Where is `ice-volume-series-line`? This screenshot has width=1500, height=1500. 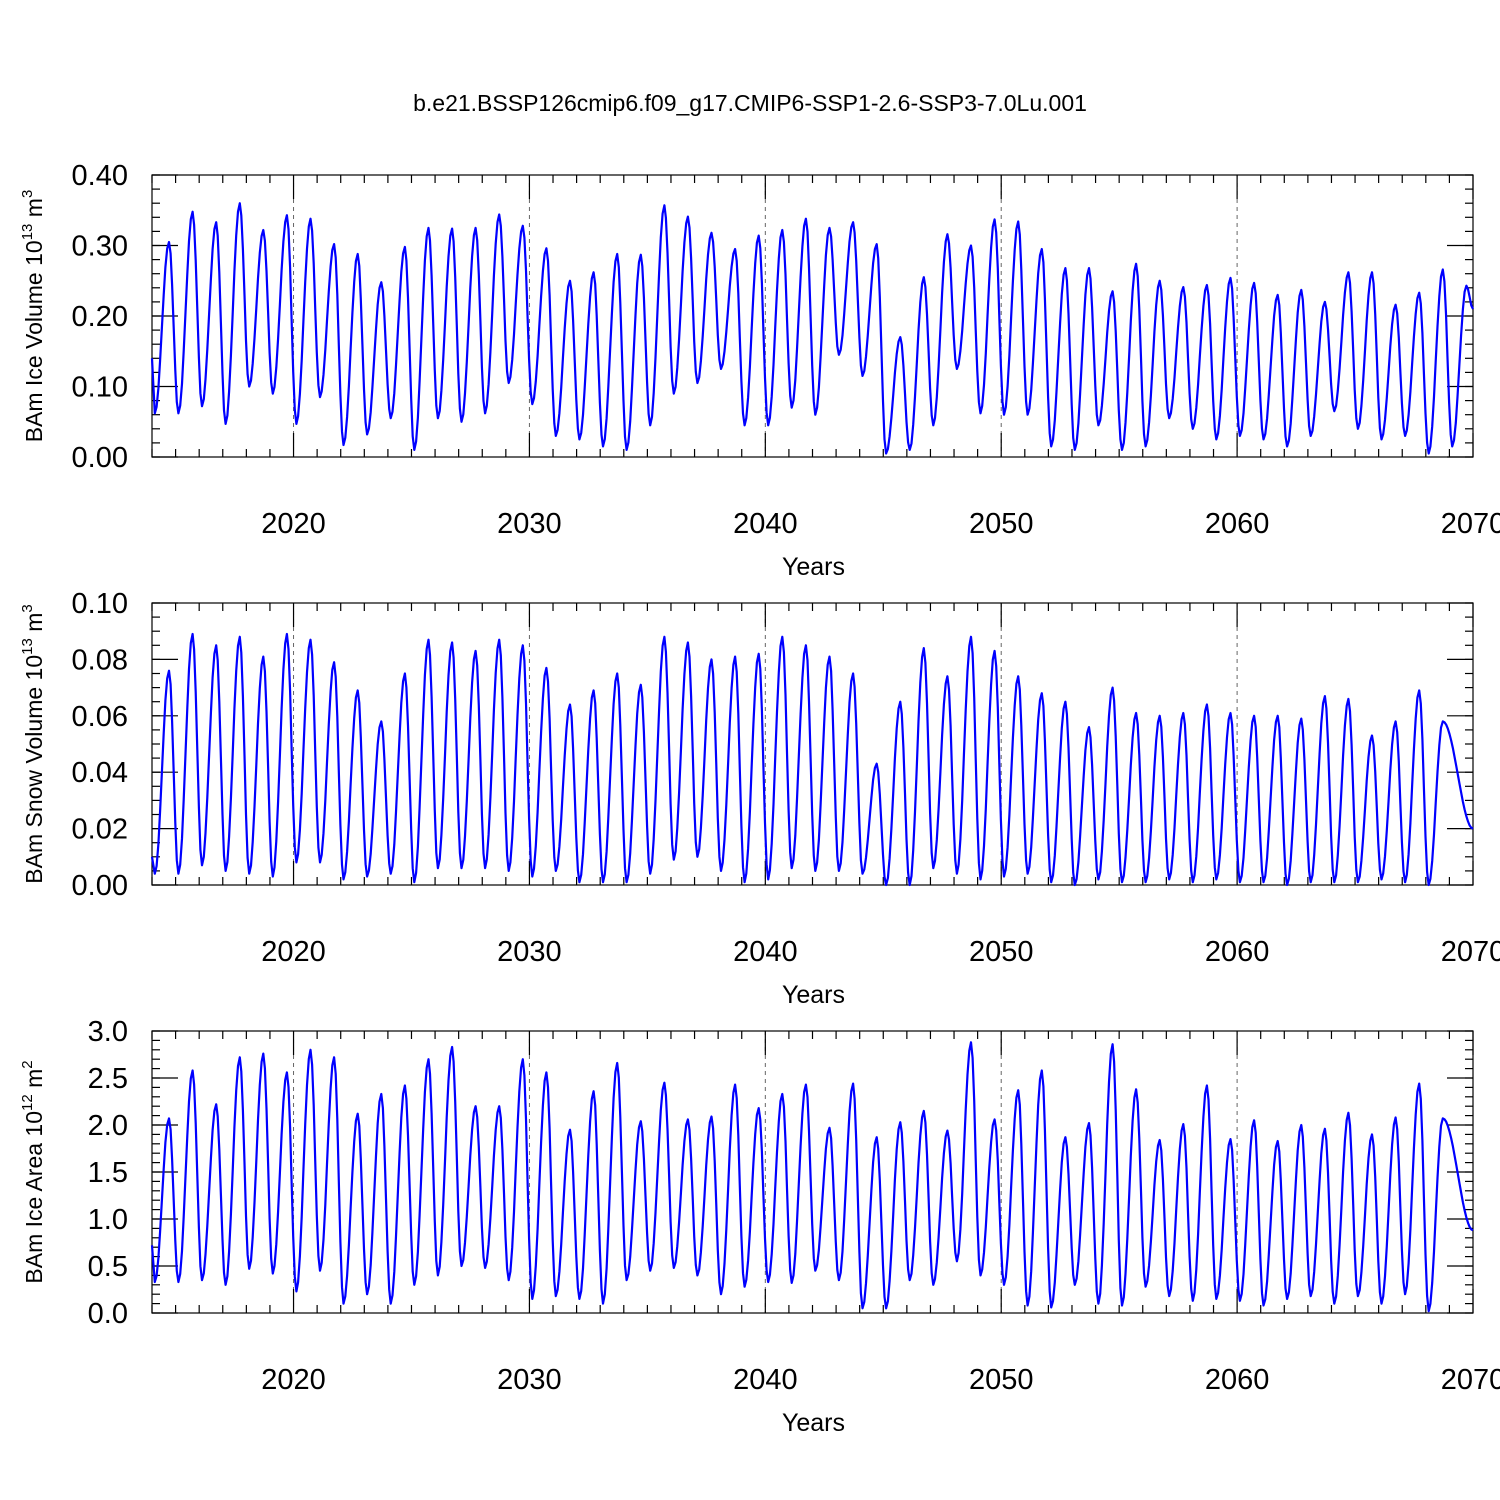 ice-volume-series-line is located at coordinates (812, 328).